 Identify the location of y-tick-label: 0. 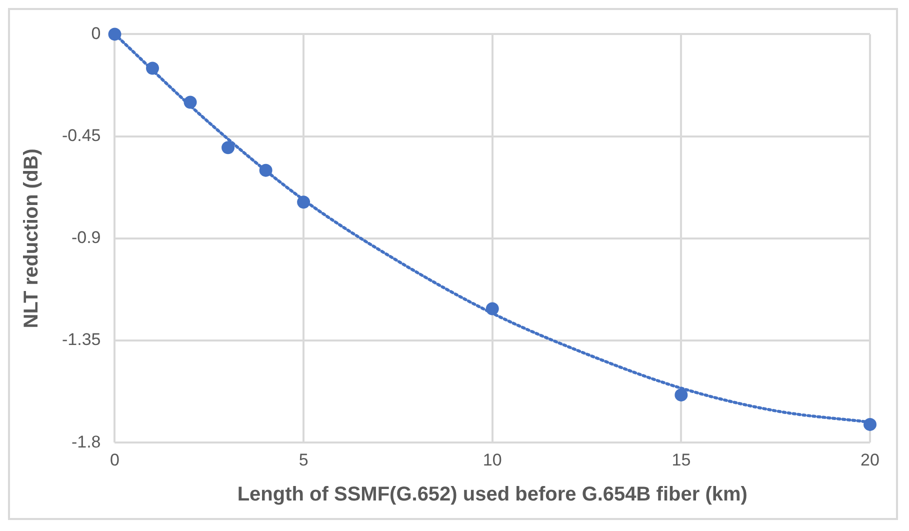
(96, 33).